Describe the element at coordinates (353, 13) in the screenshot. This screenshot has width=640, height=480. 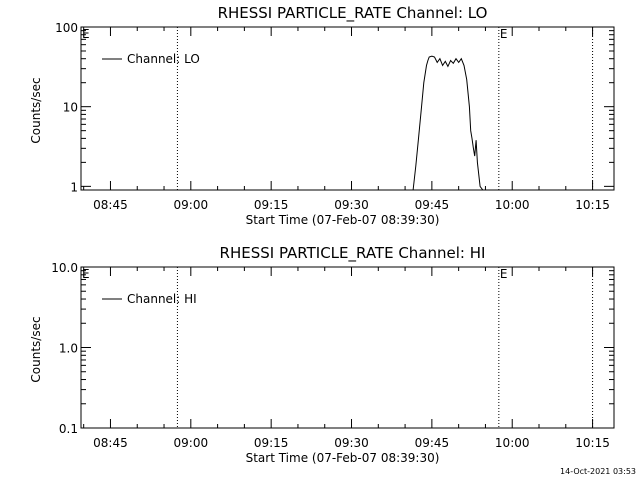
I see `chart-title-lo: RHESSI PARTICLE_RATE Channel: LO` at that location.